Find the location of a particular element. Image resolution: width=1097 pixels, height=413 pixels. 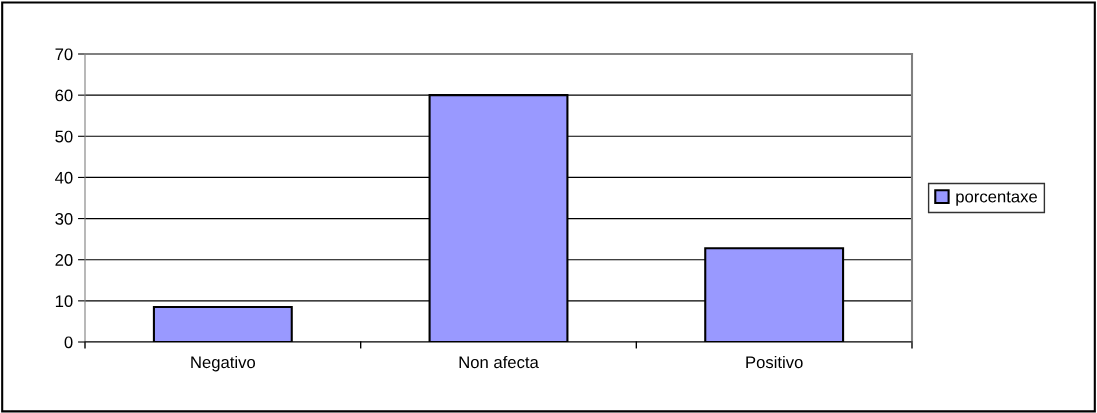

y-tick-label: 60 is located at coordinates (64, 95).